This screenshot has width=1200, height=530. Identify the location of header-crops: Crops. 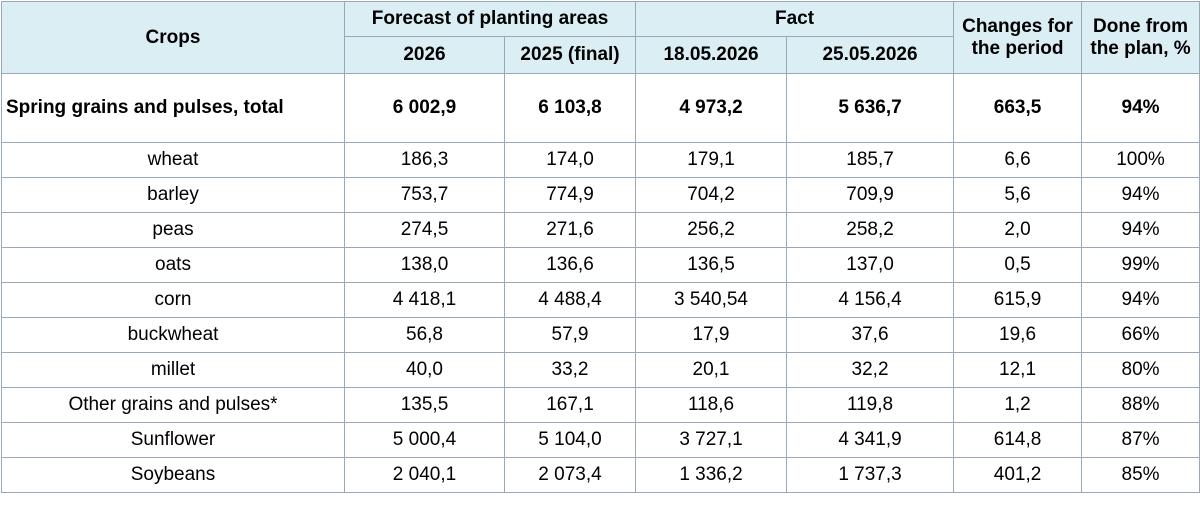
(173, 37).